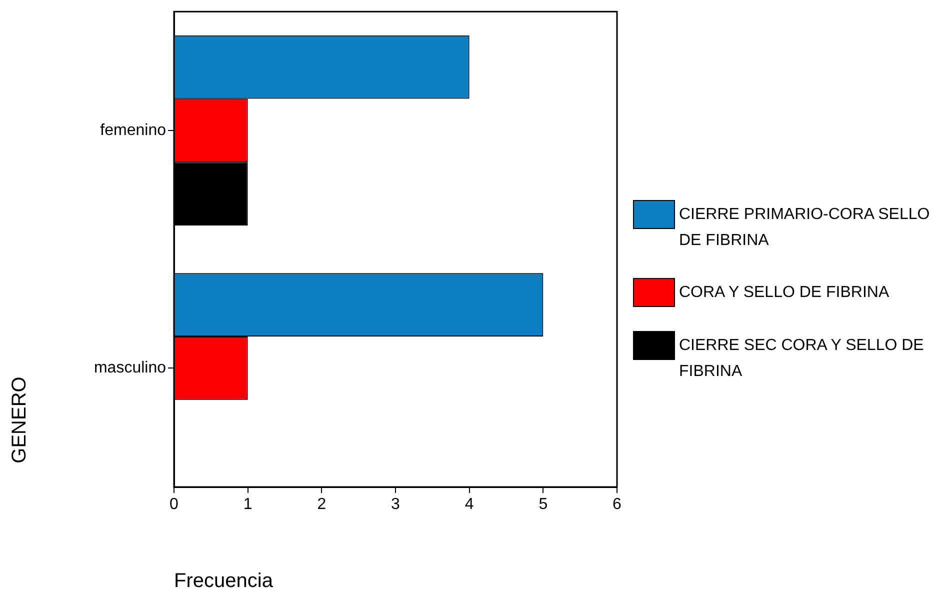  I want to click on x-axis-title: Frecuencia, so click(223, 581).